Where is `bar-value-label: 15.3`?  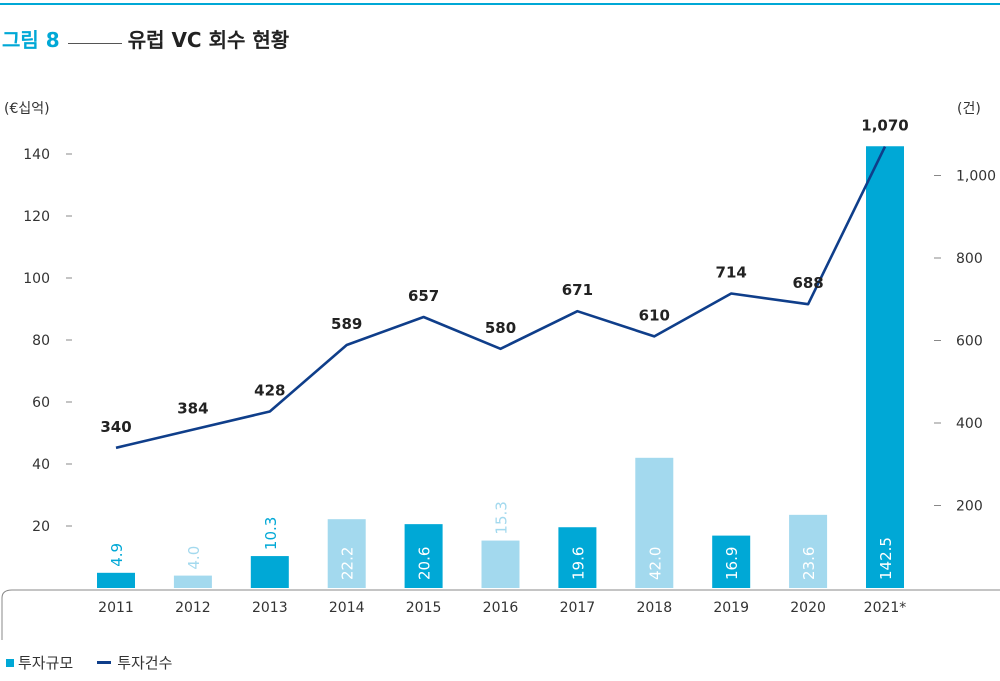 bar-value-label: 15.3 is located at coordinates (502, 517).